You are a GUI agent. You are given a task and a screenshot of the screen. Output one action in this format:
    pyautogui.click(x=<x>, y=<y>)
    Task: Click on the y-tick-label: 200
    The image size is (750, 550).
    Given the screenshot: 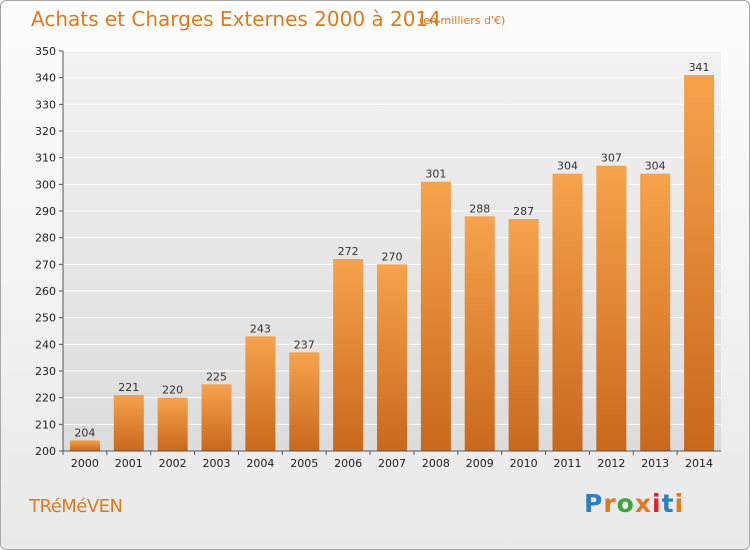 What is the action you would take?
    pyautogui.click(x=45, y=451)
    